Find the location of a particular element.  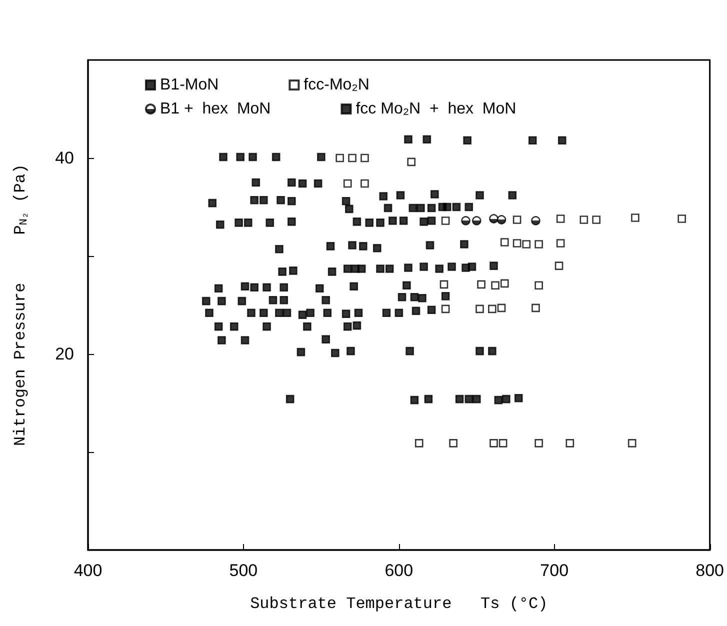

legend-label: fcc Mo₂N + hex MoN is located at coordinates (436, 109).